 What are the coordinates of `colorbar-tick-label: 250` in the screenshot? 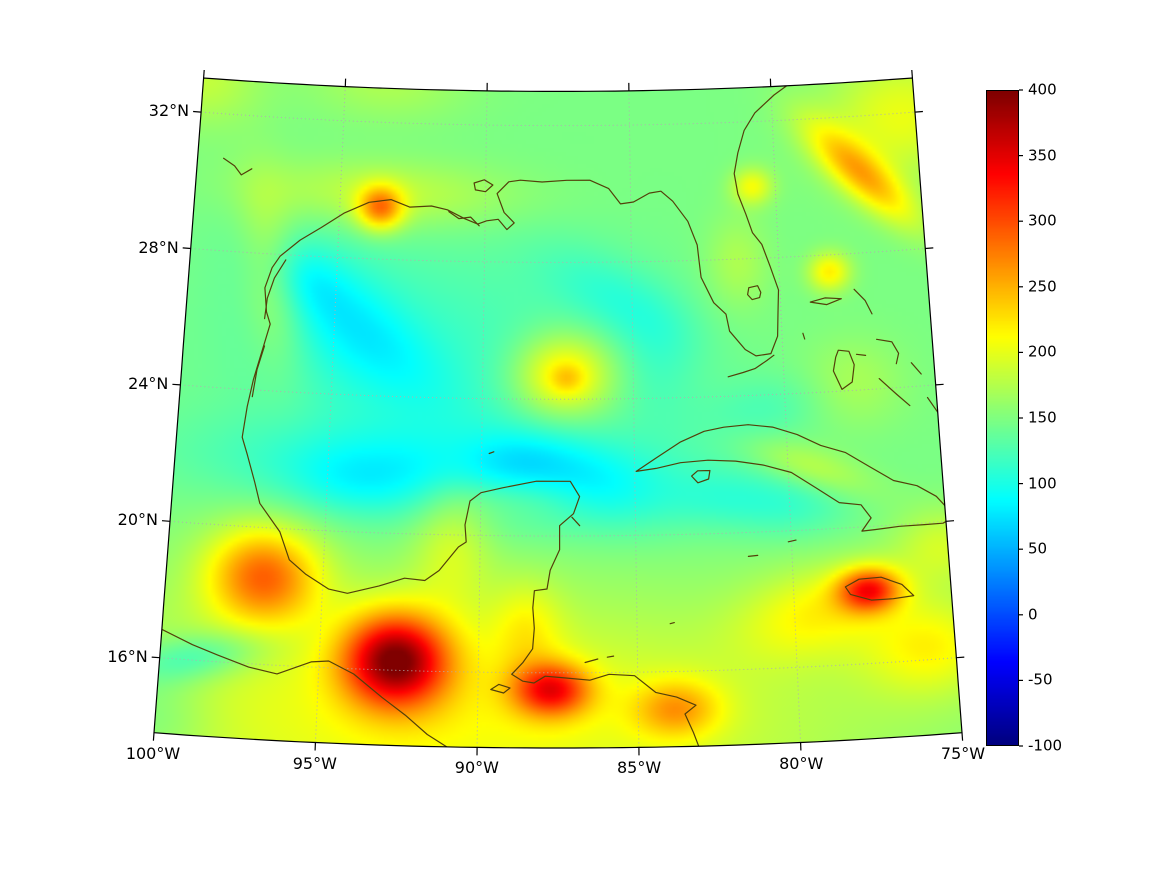 It's located at (1042, 286).